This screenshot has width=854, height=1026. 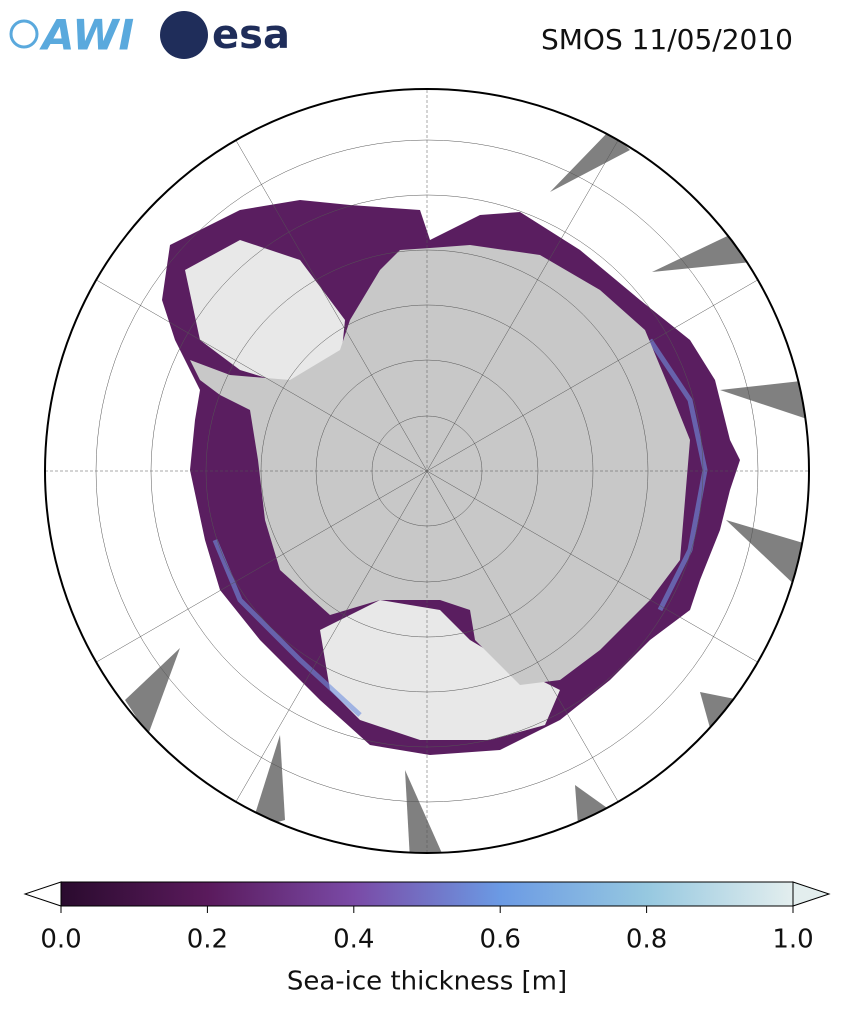 What do you see at coordinates (86, 35) in the screenshot?
I see `awi-text: AWI` at bounding box center [86, 35].